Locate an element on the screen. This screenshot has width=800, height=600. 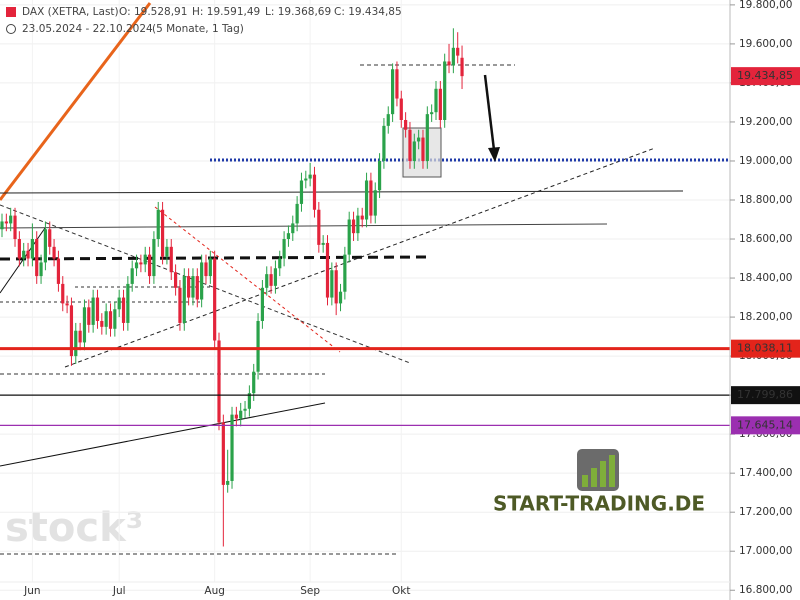
symbol-icon is located at coordinates (11, 12).